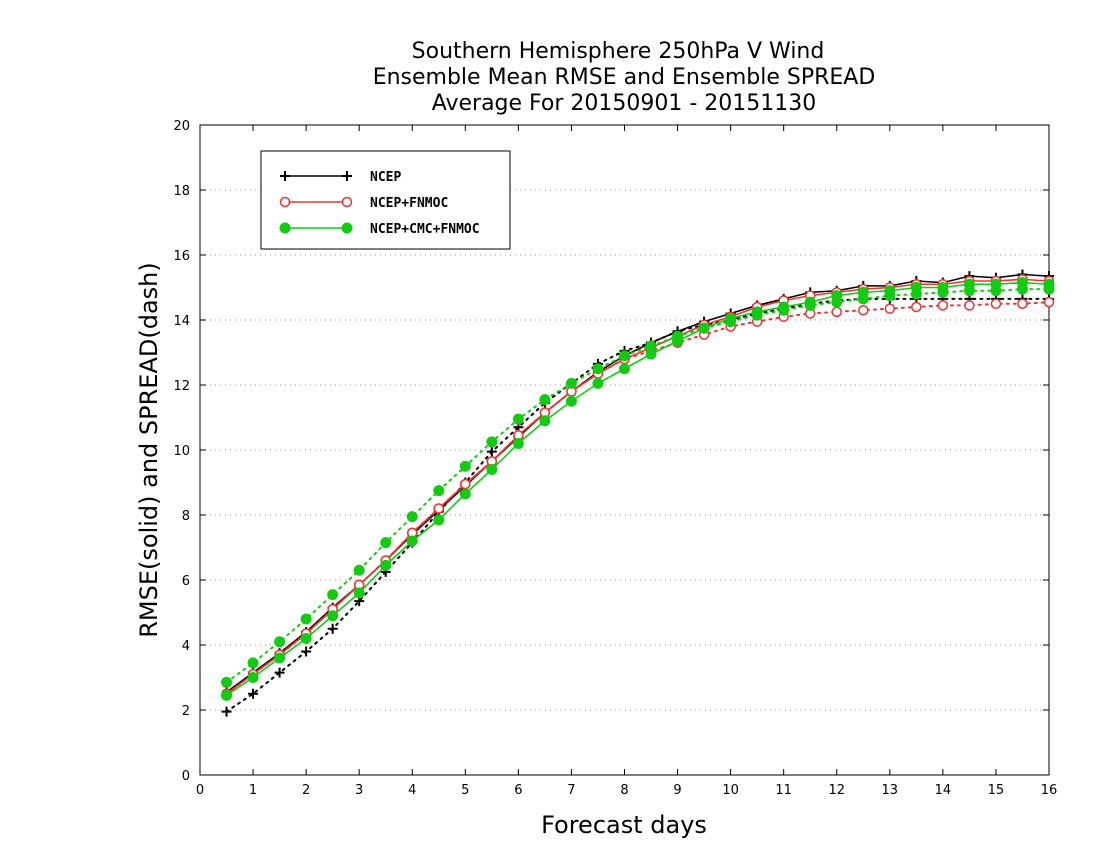  What do you see at coordinates (571, 790) in the screenshot?
I see `x-tick-label: 7` at bounding box center [571, 790].